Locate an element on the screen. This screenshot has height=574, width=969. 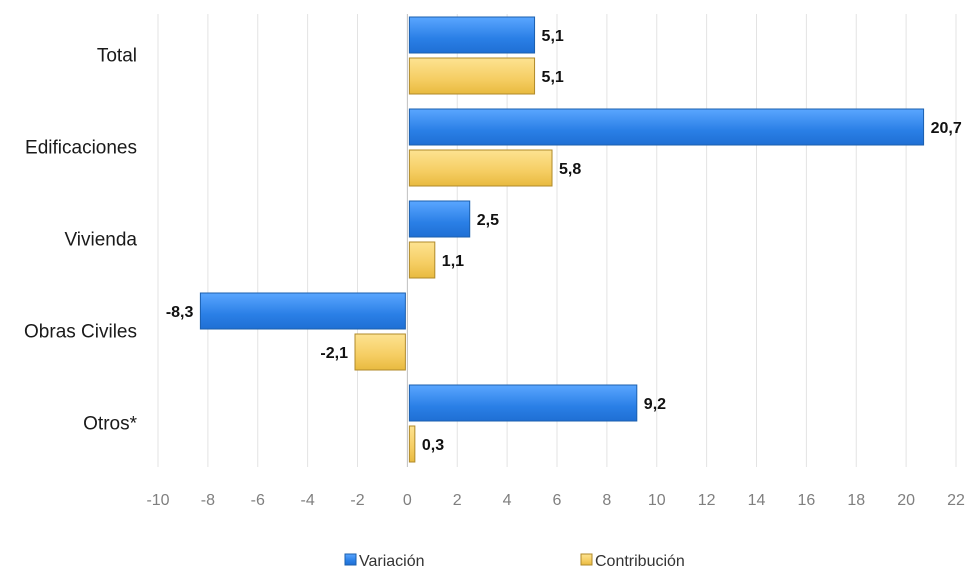
x-tick-label: -2 is located at coordinates (357, 500).